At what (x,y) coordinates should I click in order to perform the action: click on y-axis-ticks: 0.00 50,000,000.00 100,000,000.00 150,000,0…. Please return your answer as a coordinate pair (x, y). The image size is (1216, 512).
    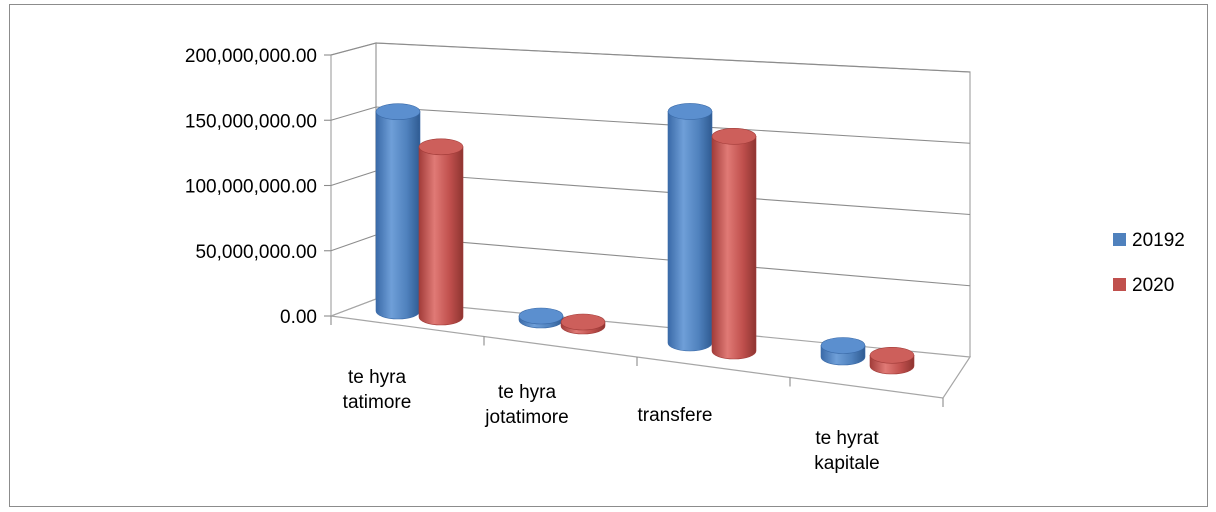
    Looking at the image, I should click on (258, 187).